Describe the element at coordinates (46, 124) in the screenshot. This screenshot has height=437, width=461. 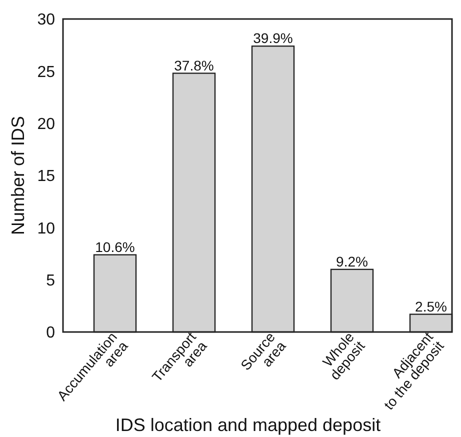
I see `y-tick-label: 20` at that location.